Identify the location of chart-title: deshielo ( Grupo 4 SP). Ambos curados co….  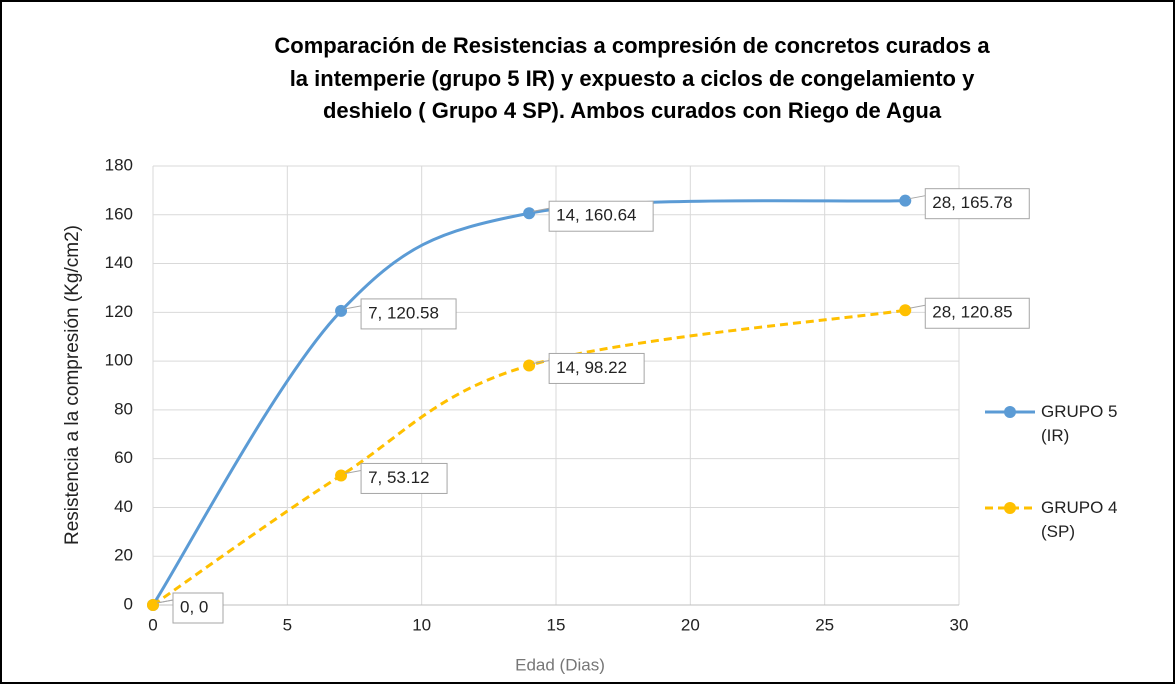
(632, 110).